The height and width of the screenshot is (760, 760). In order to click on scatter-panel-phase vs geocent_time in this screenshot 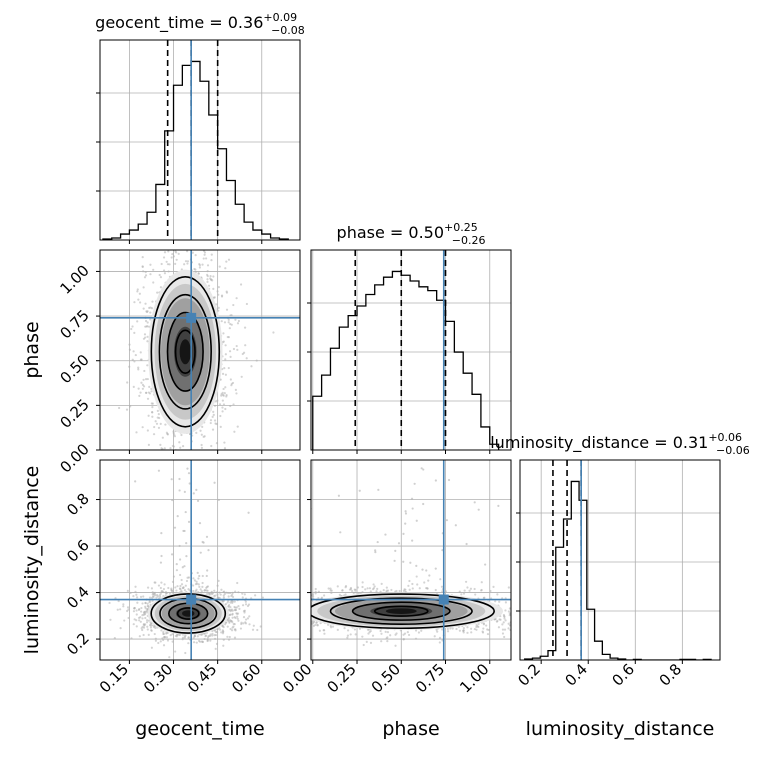, I will do `click(193, 401)`.